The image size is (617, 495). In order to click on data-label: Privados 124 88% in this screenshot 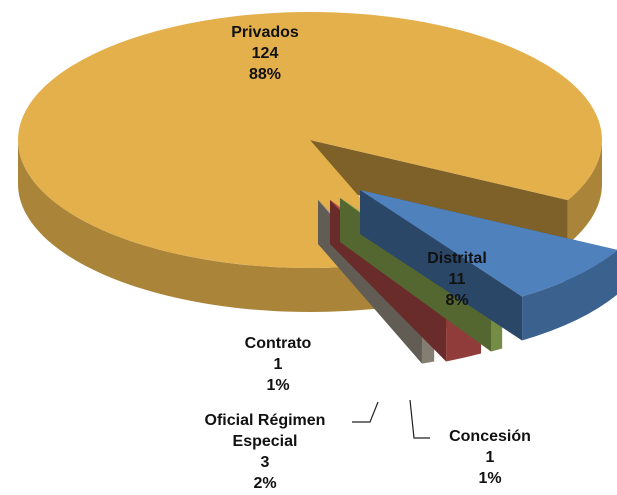, I will do `click(265, 53)`.